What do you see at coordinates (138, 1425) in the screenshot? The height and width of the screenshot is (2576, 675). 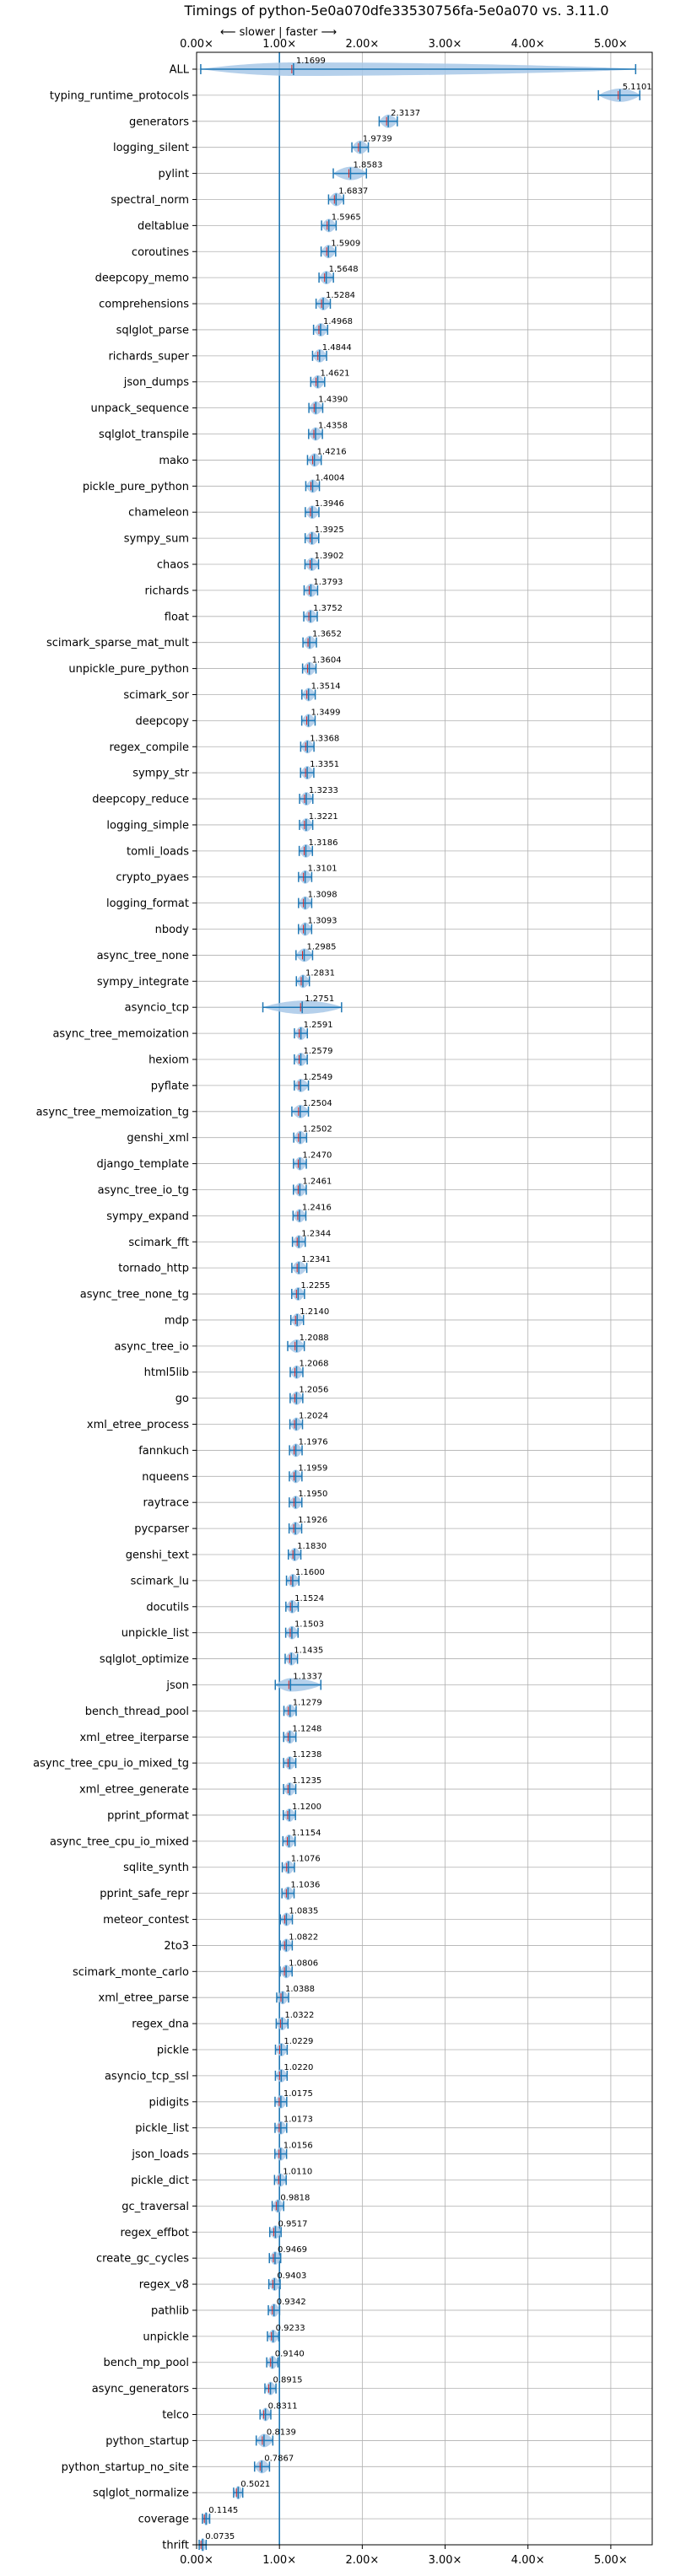 I see `category-label: xml_etree_process` at bounding box center [138, 1425].